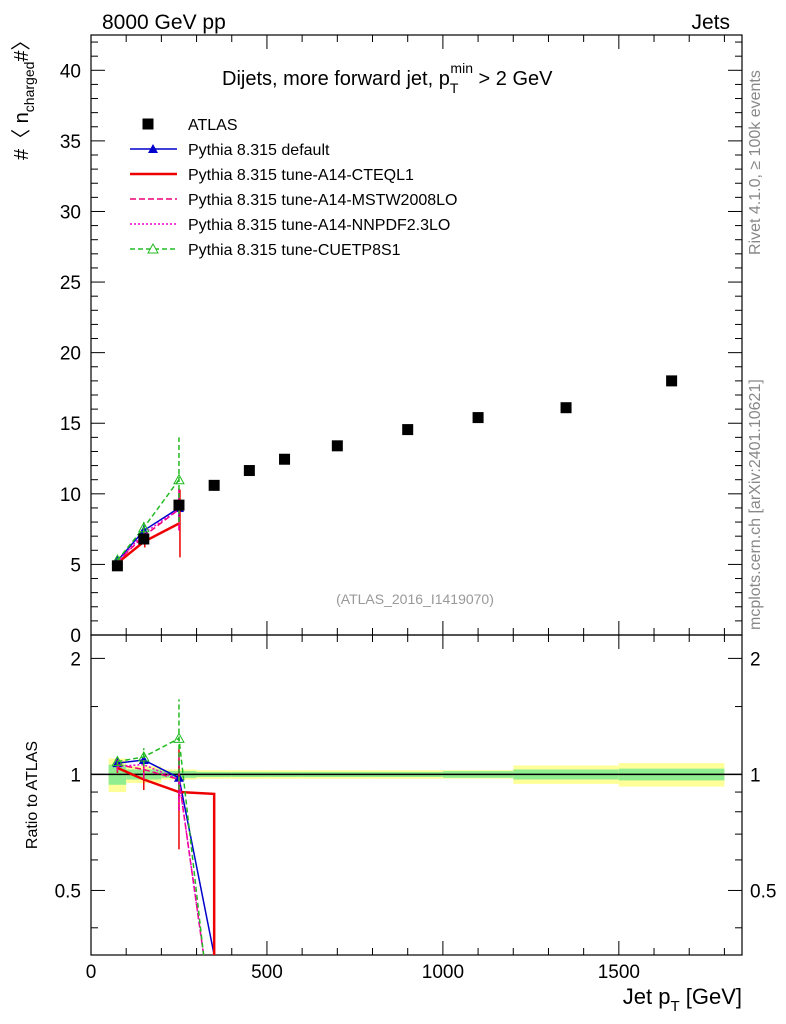 This screenshot has width=786, height=1024. Describe the element at coordinates (336, 79) in the screenshot. I see `plot-title-main: Dijets, more forward jet, p` at that location.